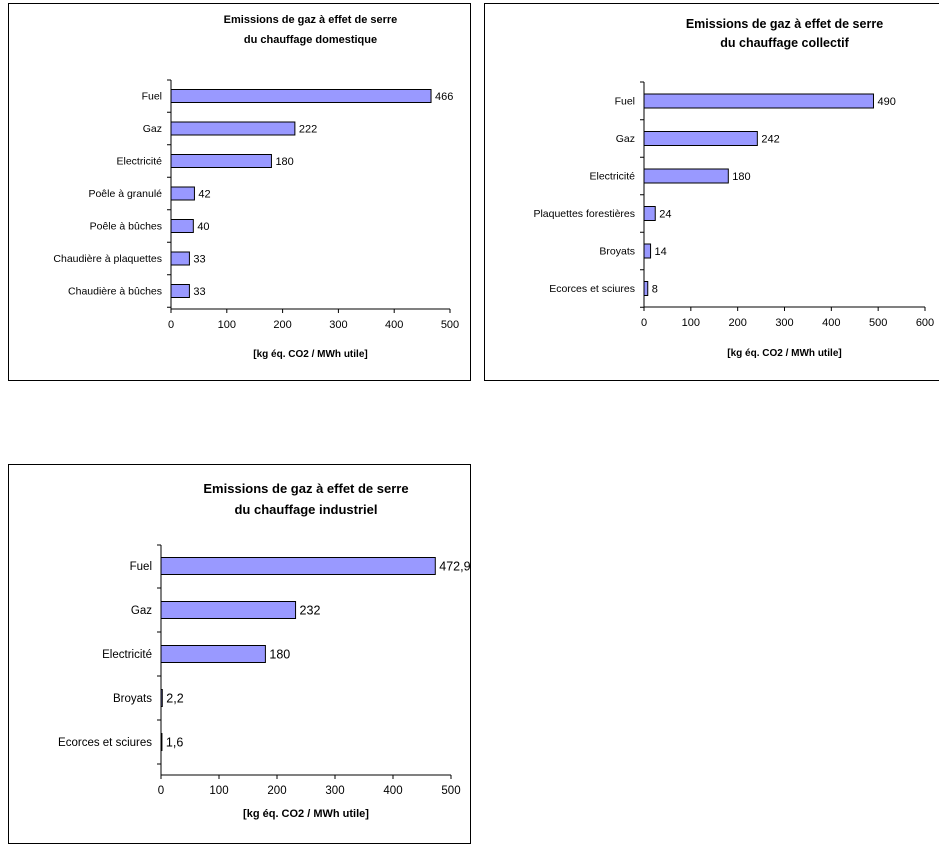 Image resolution: width=939 pixels, height=845 pixels. What do you see at coordinates (174, 742) in the screenshot?
I see `value-label: 1,6` at bounding box center [174, 742].